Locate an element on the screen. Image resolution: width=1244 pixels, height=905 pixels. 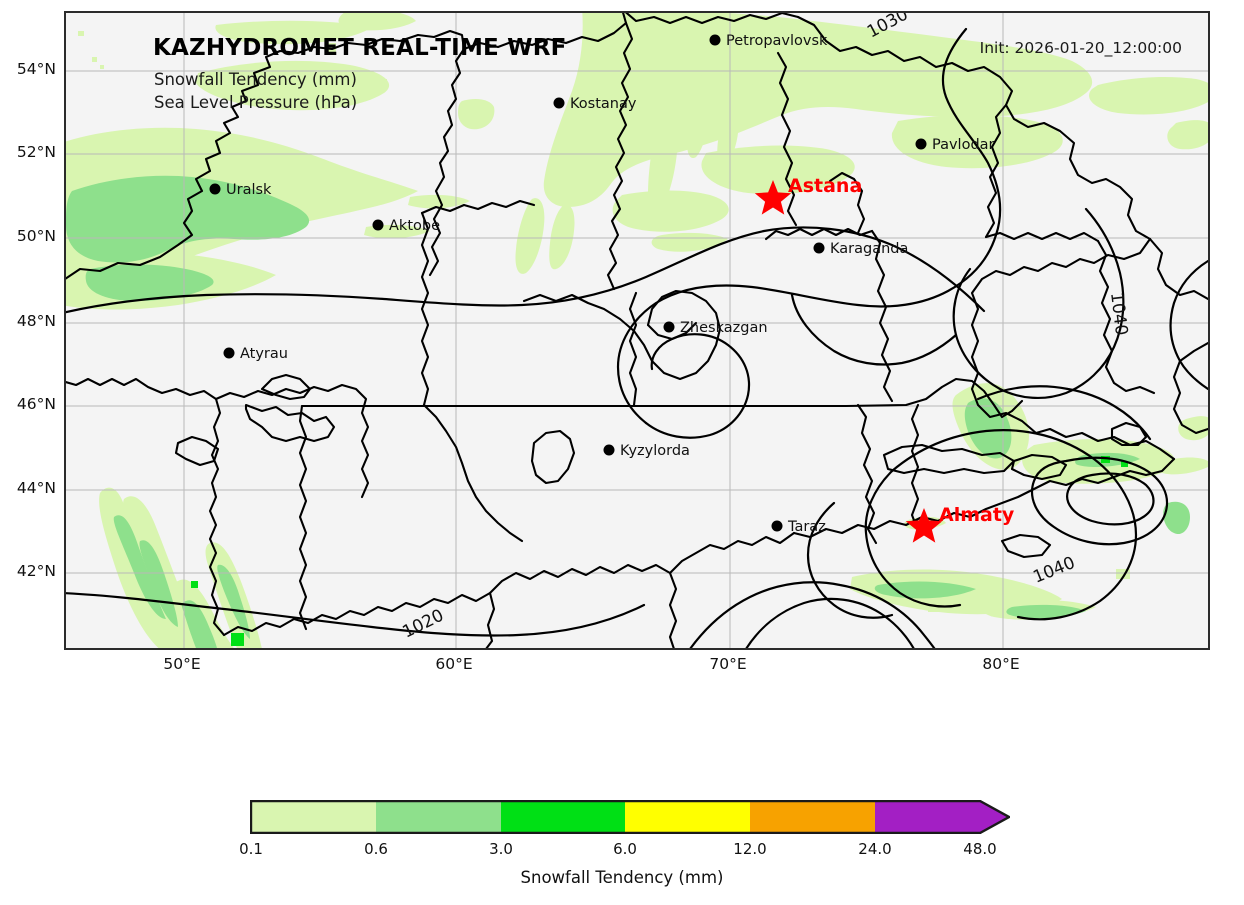
snow-region-nc-astana is located at coordinates (778, 170).